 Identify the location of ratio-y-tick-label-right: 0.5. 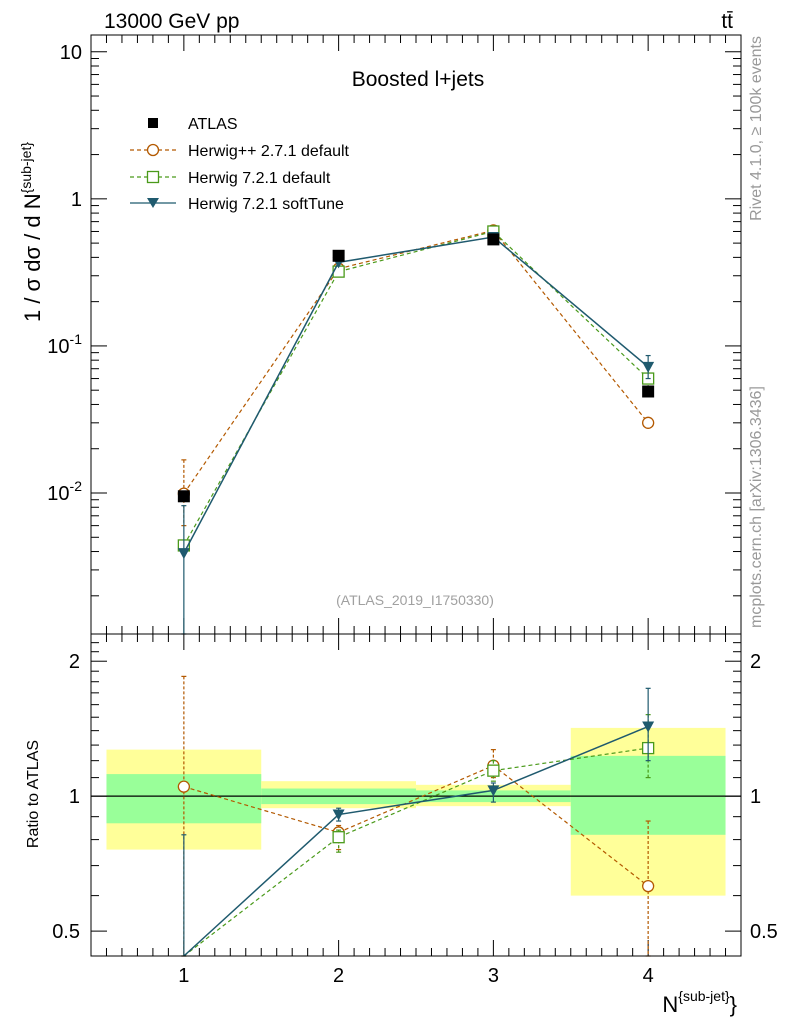
(764, 932).